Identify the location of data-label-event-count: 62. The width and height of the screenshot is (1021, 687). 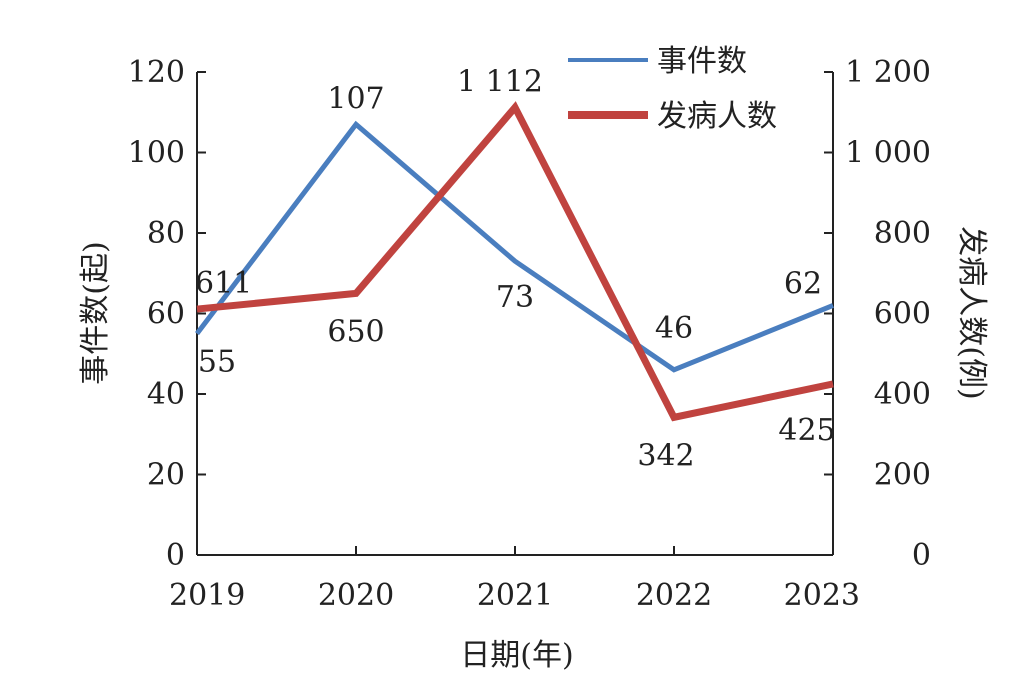
(803, 283).